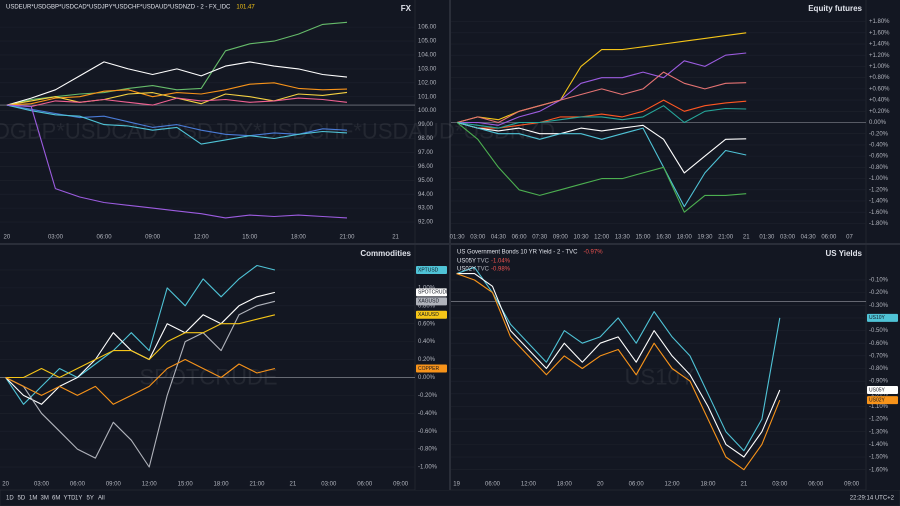  What do you see at coordinates (877, 390) in the screenshot?
I see `price-tag-label: US05Y` at bounding box center [877, 390].